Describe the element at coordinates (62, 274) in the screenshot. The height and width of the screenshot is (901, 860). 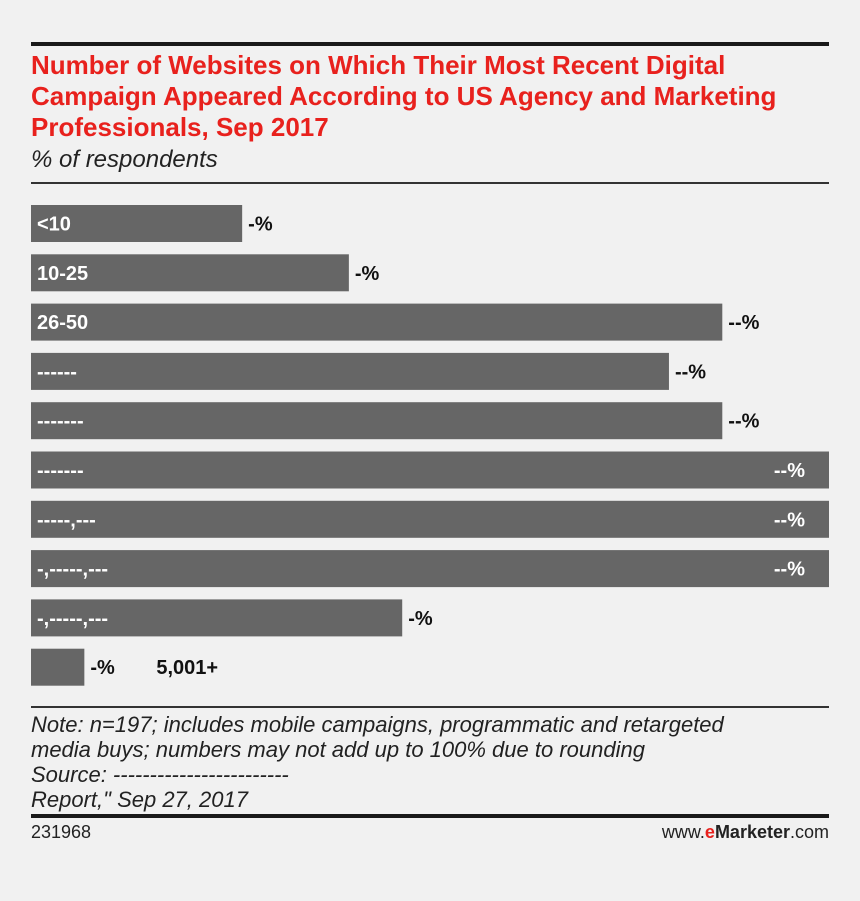
I see `category-label: 10-25` at that location.